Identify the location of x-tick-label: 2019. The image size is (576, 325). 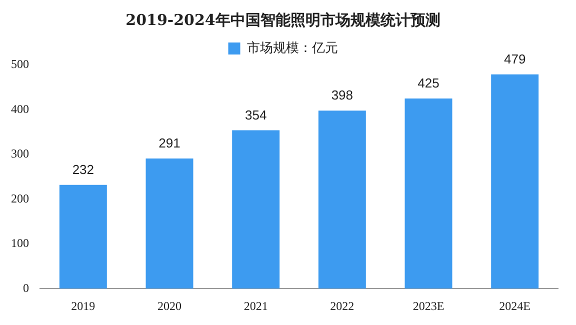
(83, 305).